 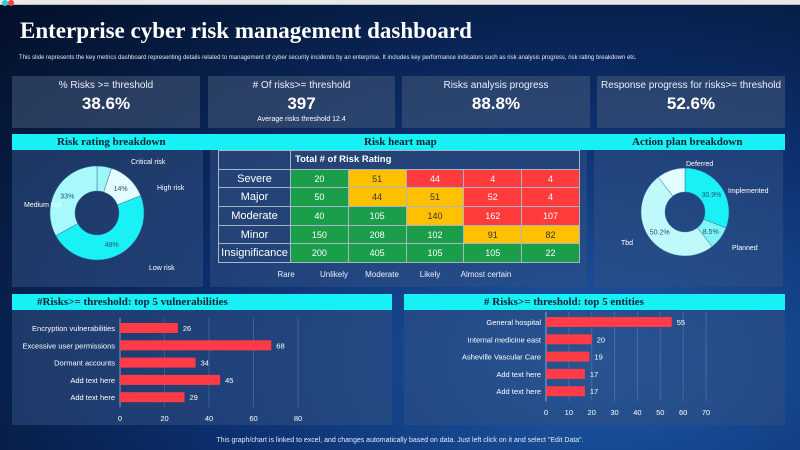 What do you see at coordinates (319, 253) in the screenshot?
I see `heat-cell: 200` at bounding box center [319, 253].